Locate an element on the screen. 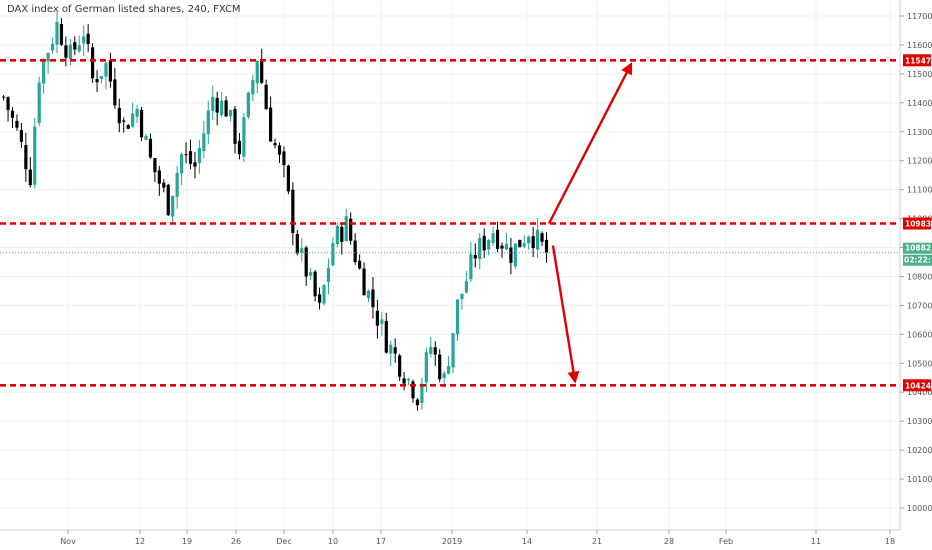 The image size is (932, 550). time-tick-label: 28 is located at coordinates (669, 541).